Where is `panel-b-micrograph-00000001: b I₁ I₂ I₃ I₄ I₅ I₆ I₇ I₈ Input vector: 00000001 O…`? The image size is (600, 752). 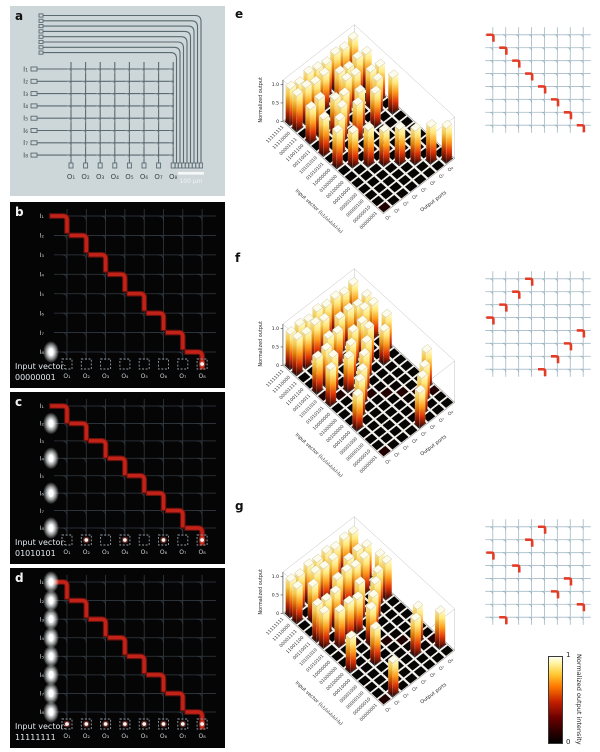 panel-b-micrograph-00000001: b I₁ I₂ I₃ I₄ I₅ I₆ I₇ I₈ Input vector: 00000001 O… is located at coordinates (117, 295).